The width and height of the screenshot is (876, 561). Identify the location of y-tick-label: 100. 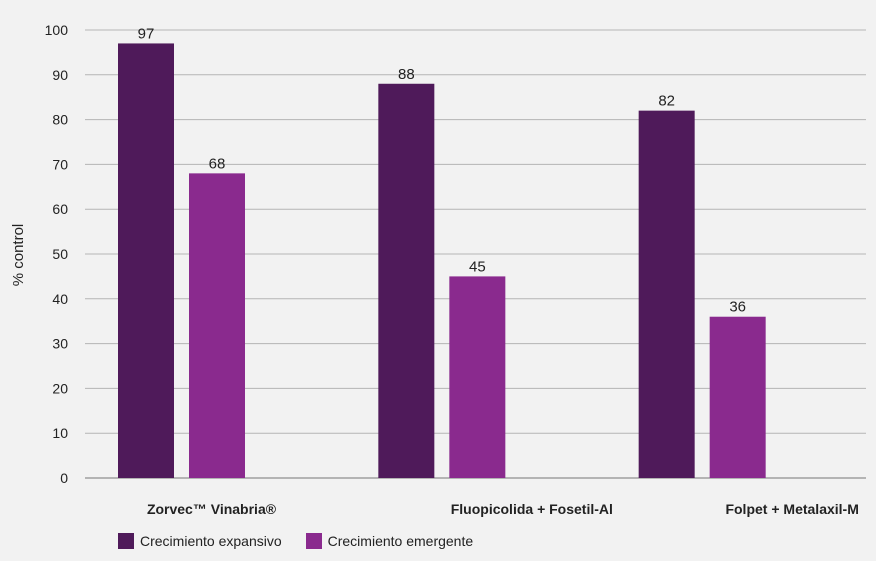
(57, 30).